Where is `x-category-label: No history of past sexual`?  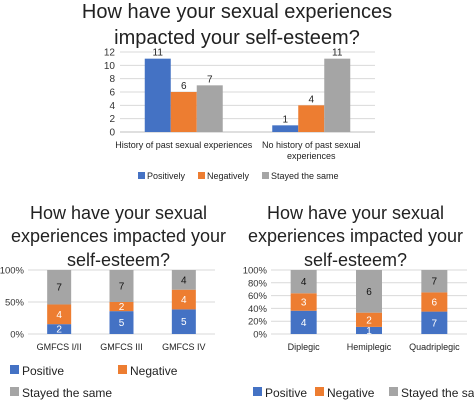
x-category-label: No history of past sexual is located at coordinates (311, 145).